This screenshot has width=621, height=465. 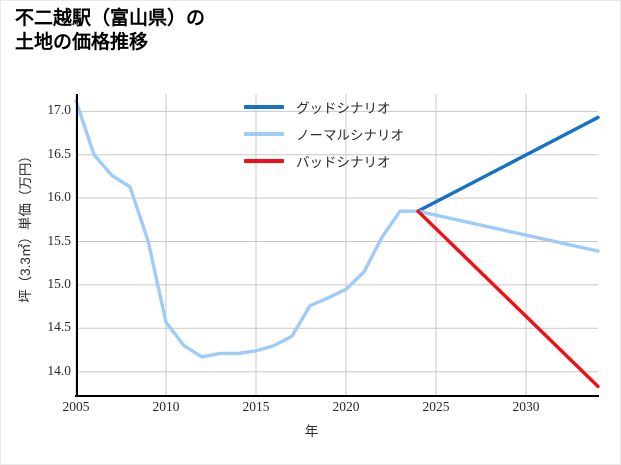 I want to click on x-tick-label: 2025, so click(x=436, y=406).